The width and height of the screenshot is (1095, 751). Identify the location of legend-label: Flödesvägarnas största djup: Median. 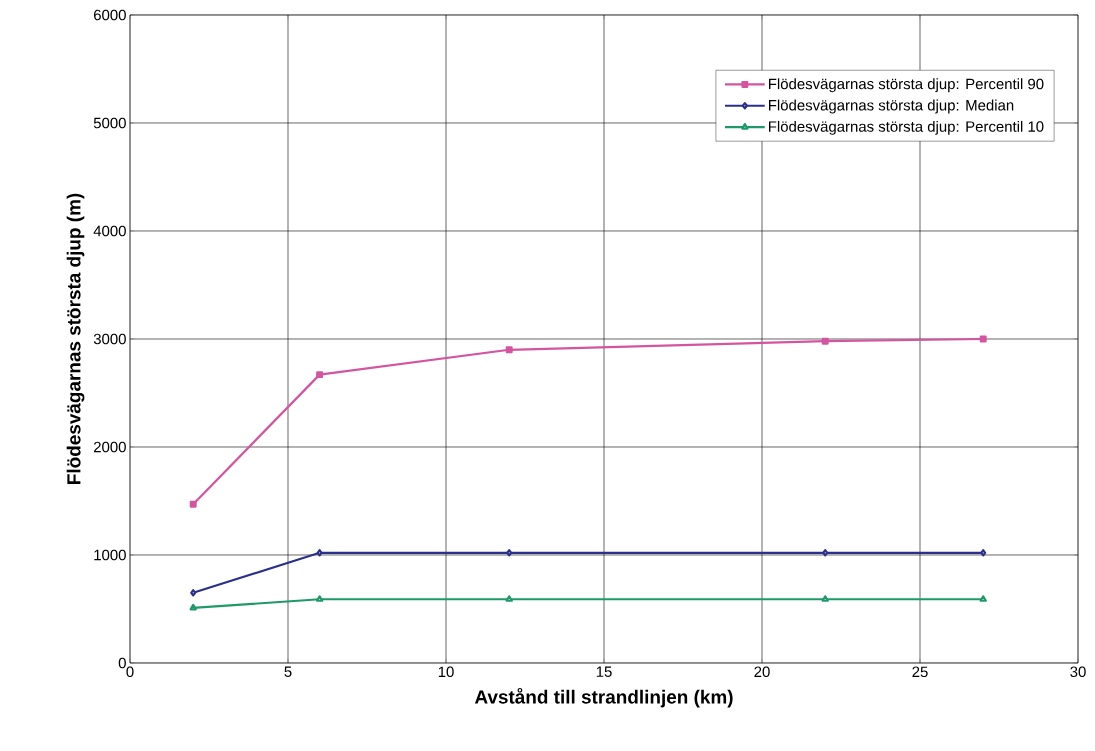
(891, 106).